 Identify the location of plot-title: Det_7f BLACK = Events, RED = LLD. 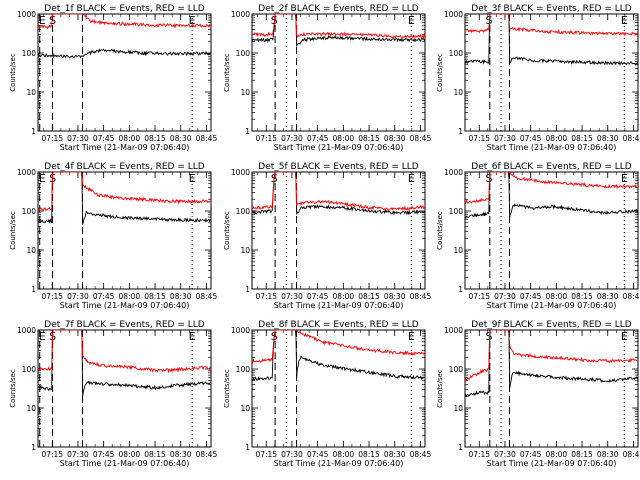
(124, 325).